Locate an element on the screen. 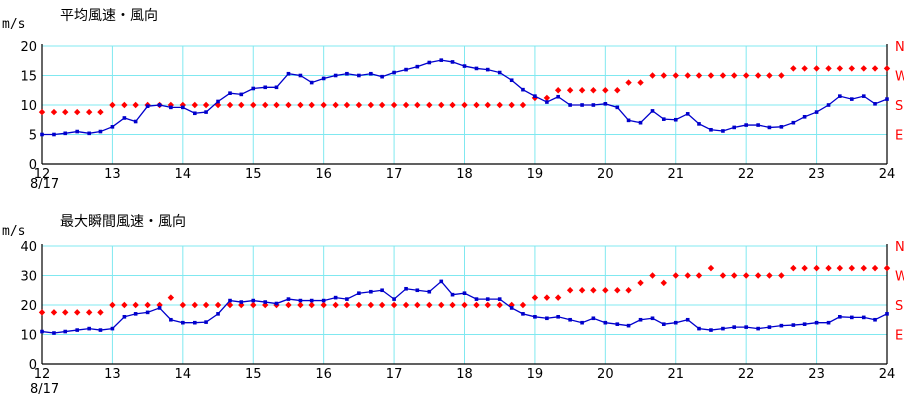 The height and width of the screenshot is (398, 904). direction-label: W is located at coordinates (899, 77).